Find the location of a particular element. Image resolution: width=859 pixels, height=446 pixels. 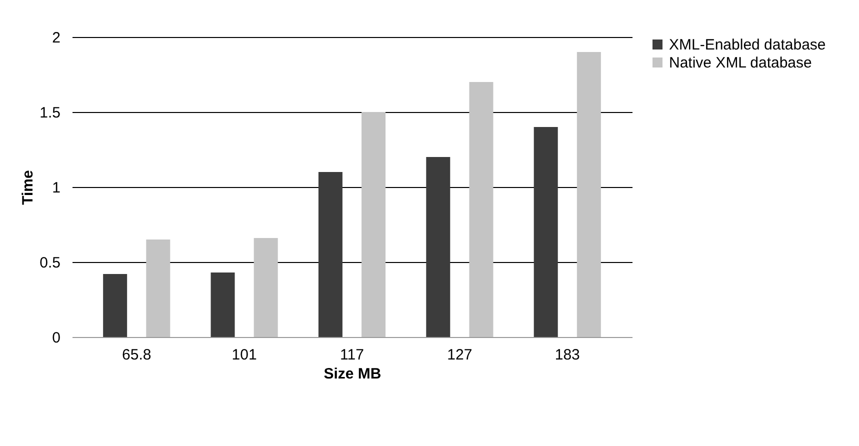

y-tick-label: 0.5 is located at coordinates (50, 263).